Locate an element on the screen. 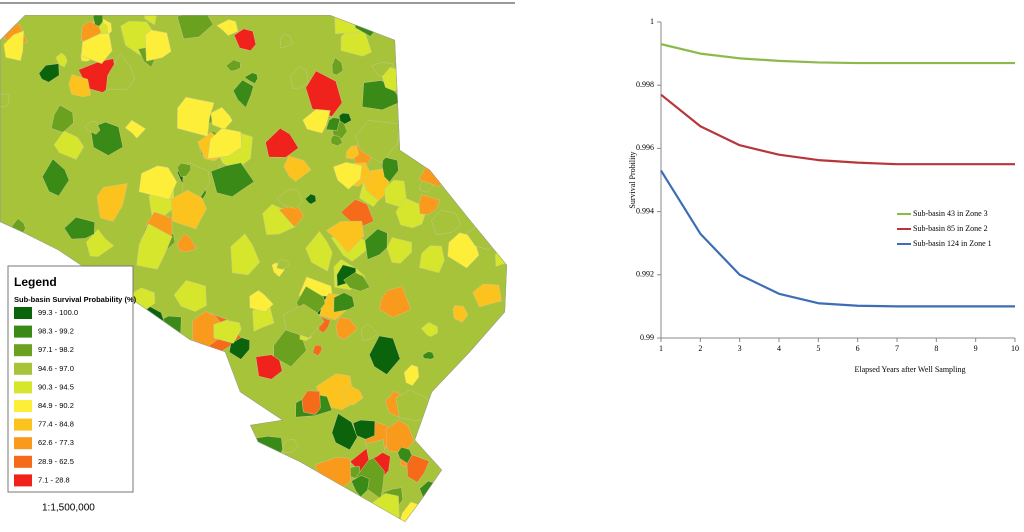 The image size is (1024, 532). legend-label: 84.9 - 90.2 is located at coordinates (56, 405).